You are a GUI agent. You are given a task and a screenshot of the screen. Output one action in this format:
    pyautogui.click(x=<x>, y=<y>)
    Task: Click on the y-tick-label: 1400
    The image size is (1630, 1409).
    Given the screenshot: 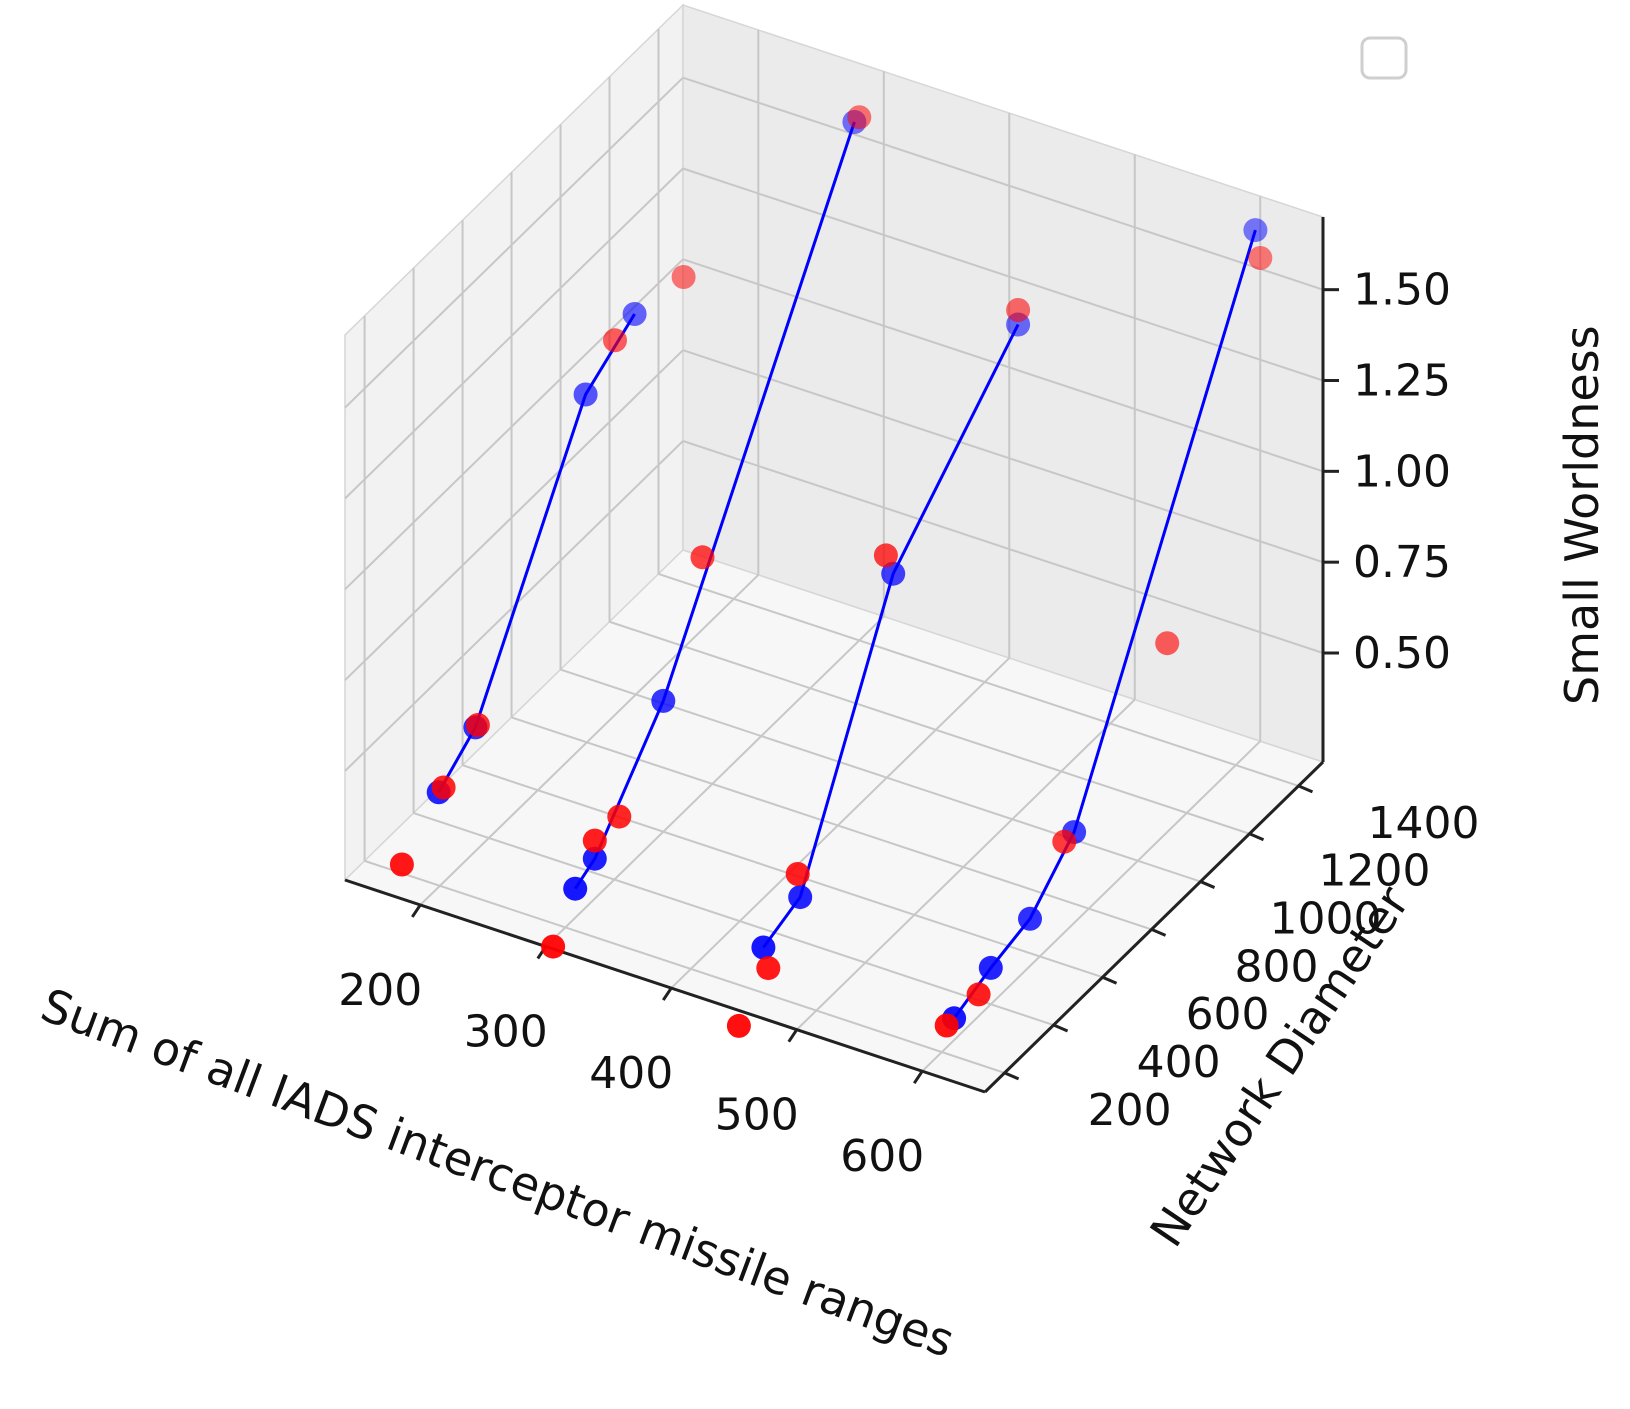 What is the action you would take?
    pyautogui.click(x=1424, y=823)
    